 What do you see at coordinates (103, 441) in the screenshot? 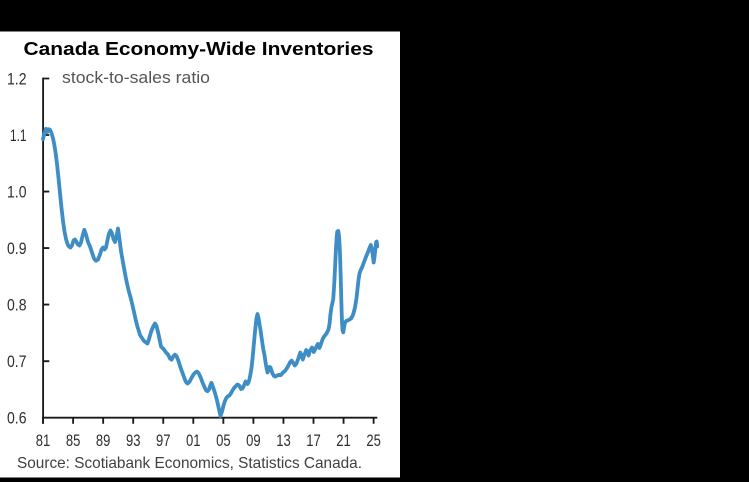
I see `svg-text: 89` at bounding box center [103, 441].